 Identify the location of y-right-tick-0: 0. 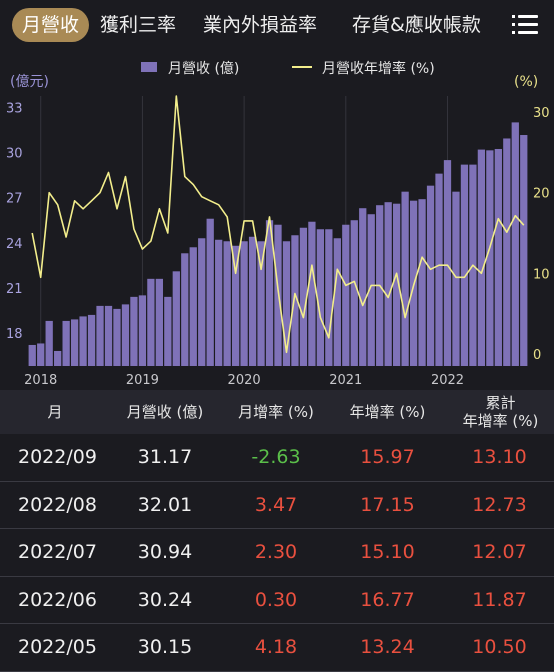
(537, 355).